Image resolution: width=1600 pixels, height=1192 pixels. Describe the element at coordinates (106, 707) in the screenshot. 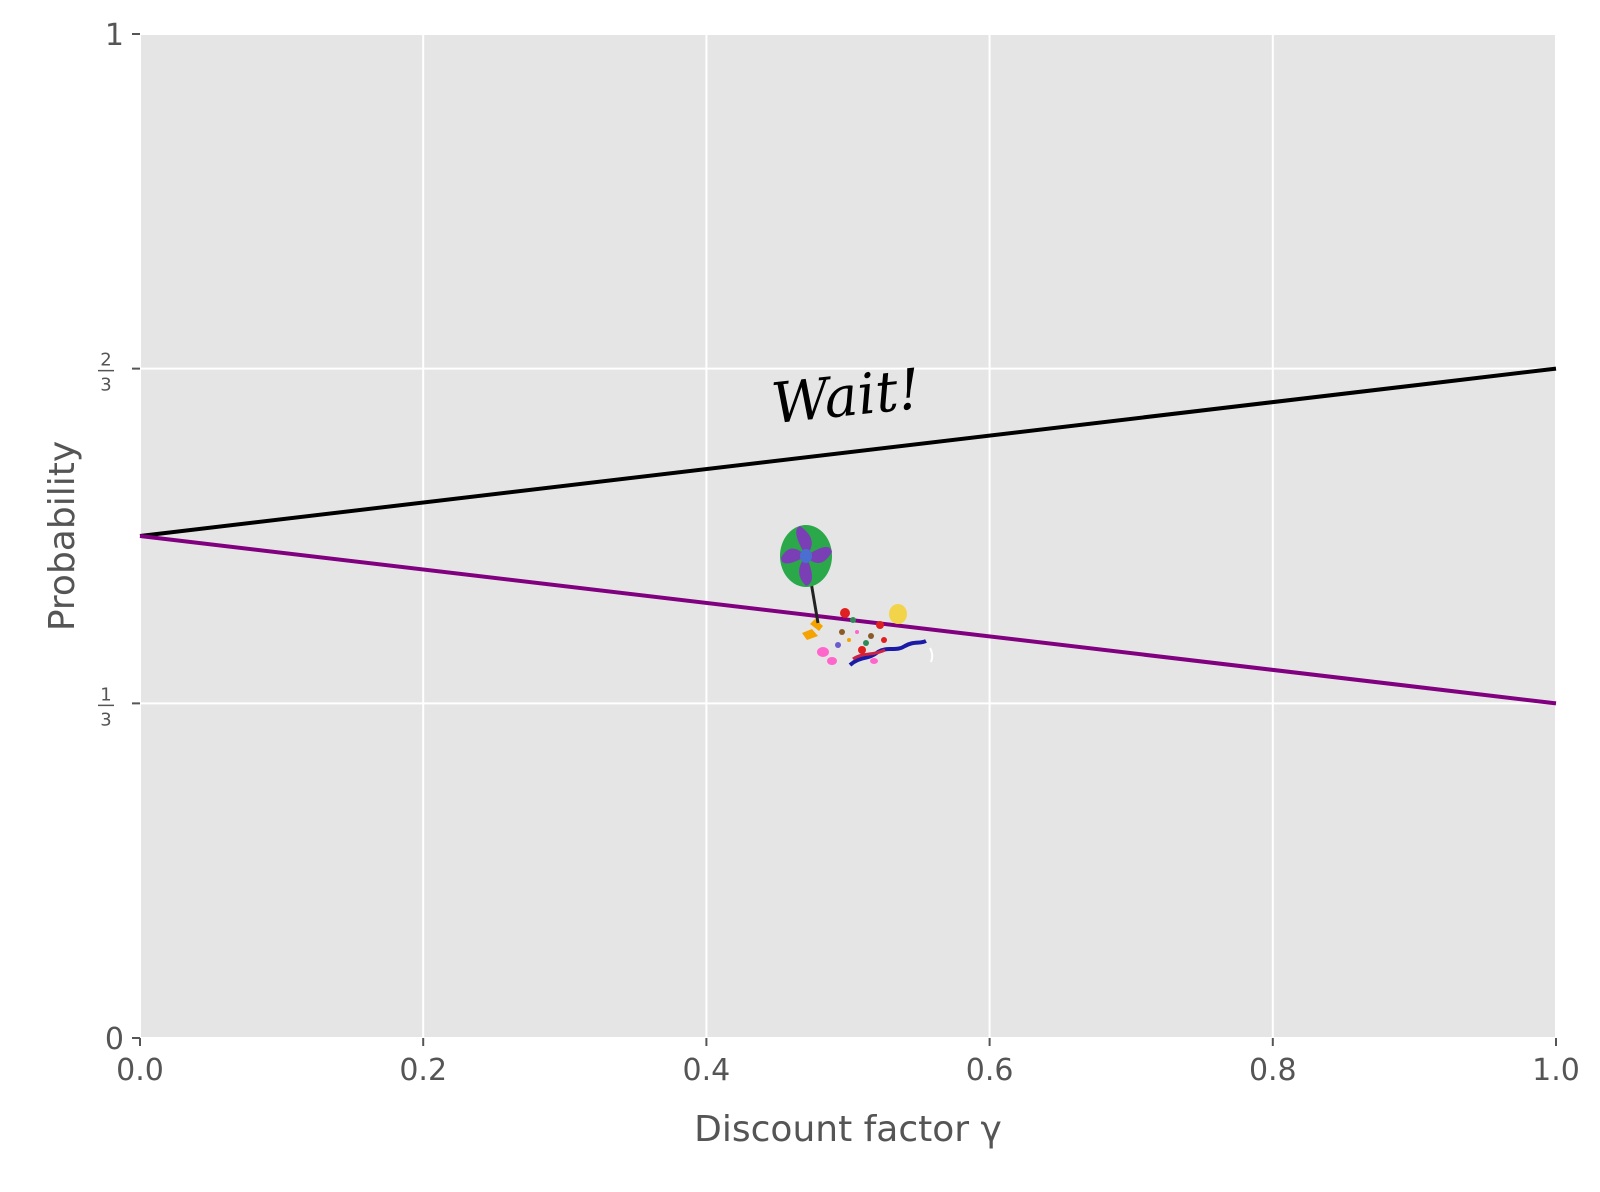

I see `y-tick-label: 13` at that location.